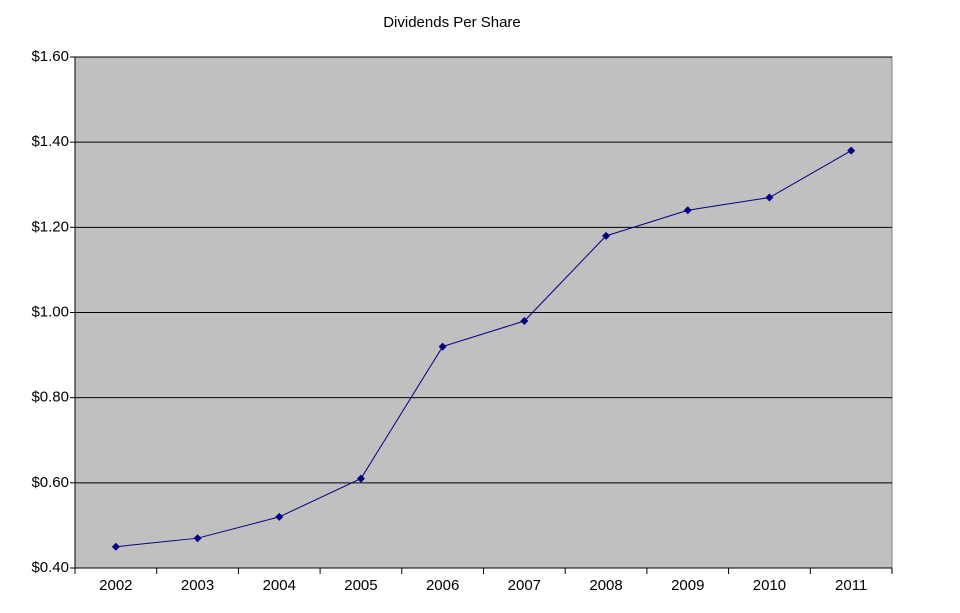  Describe the element at coordinates (442, 585) in the screenshot. I see `x-tick-label: 2006` at that location.